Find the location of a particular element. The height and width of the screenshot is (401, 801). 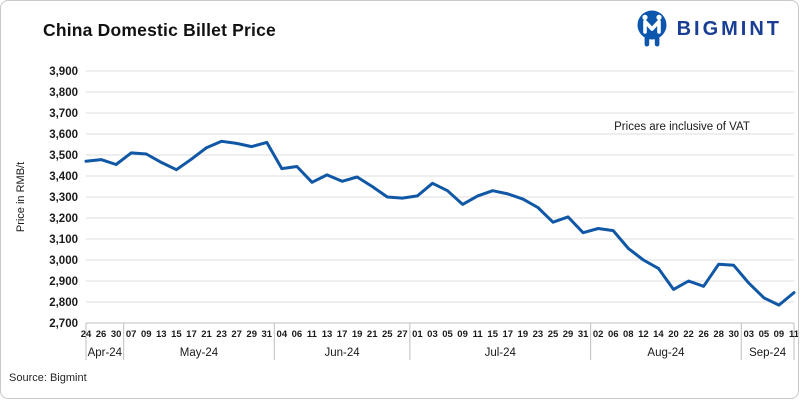

x-day-tick-label: 07 is located at coordinates (131, 334).